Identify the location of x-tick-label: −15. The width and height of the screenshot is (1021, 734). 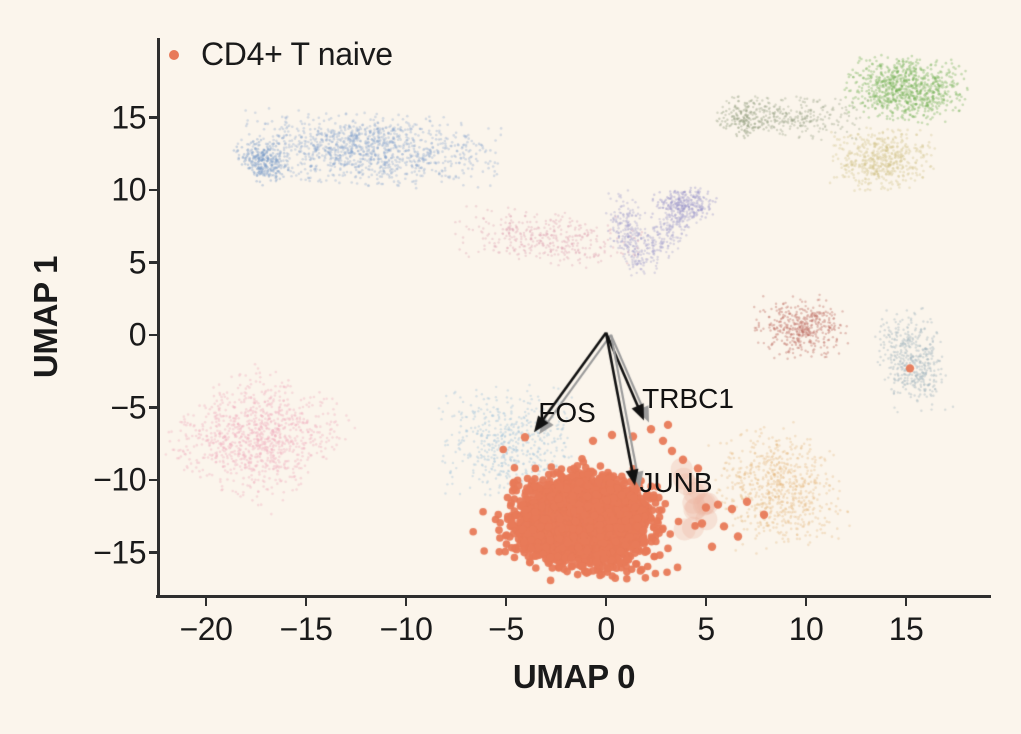
(306, 629).